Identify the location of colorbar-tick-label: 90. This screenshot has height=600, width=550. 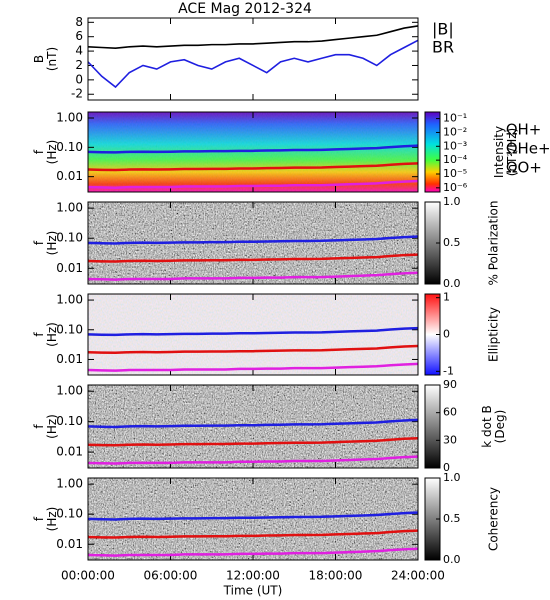
(450, 384).